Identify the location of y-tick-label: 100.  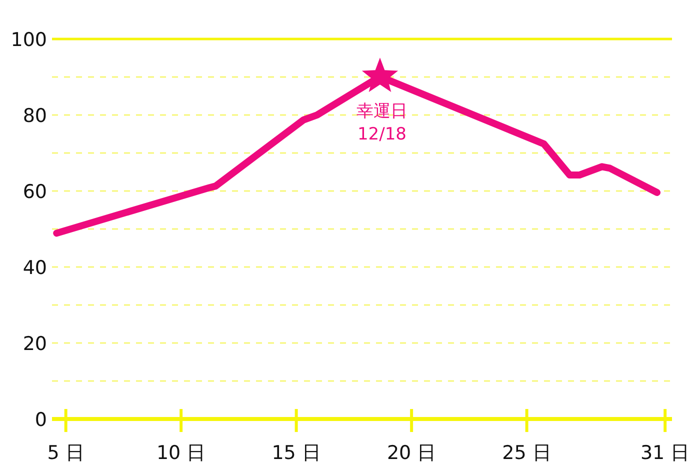
(28, 40).